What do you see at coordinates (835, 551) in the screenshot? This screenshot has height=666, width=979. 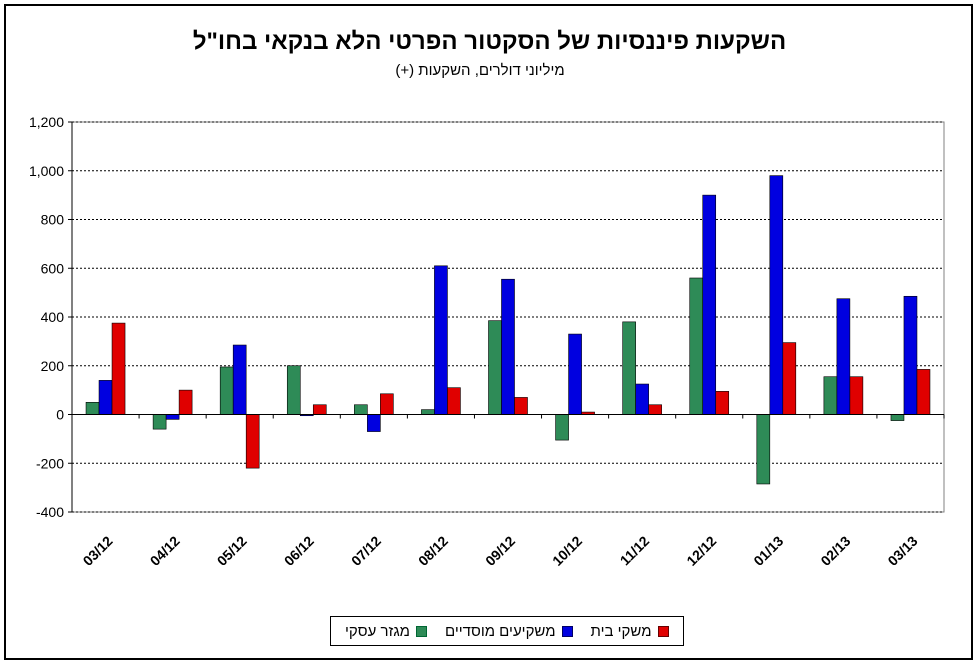 I see `x-tick-label: 02/13` at bounding box center [835, 551].